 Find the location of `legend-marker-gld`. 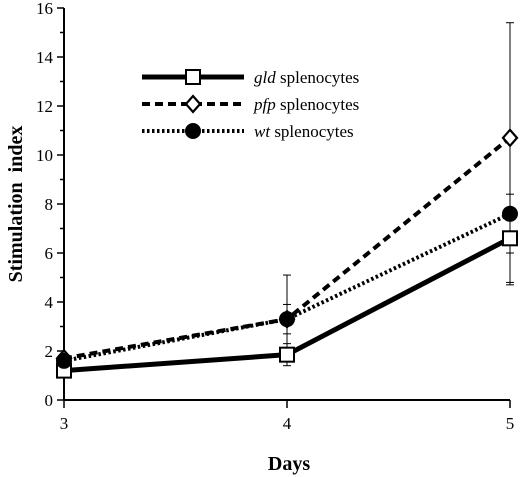

legend-marker-gld is located at coordinates (193, 77).